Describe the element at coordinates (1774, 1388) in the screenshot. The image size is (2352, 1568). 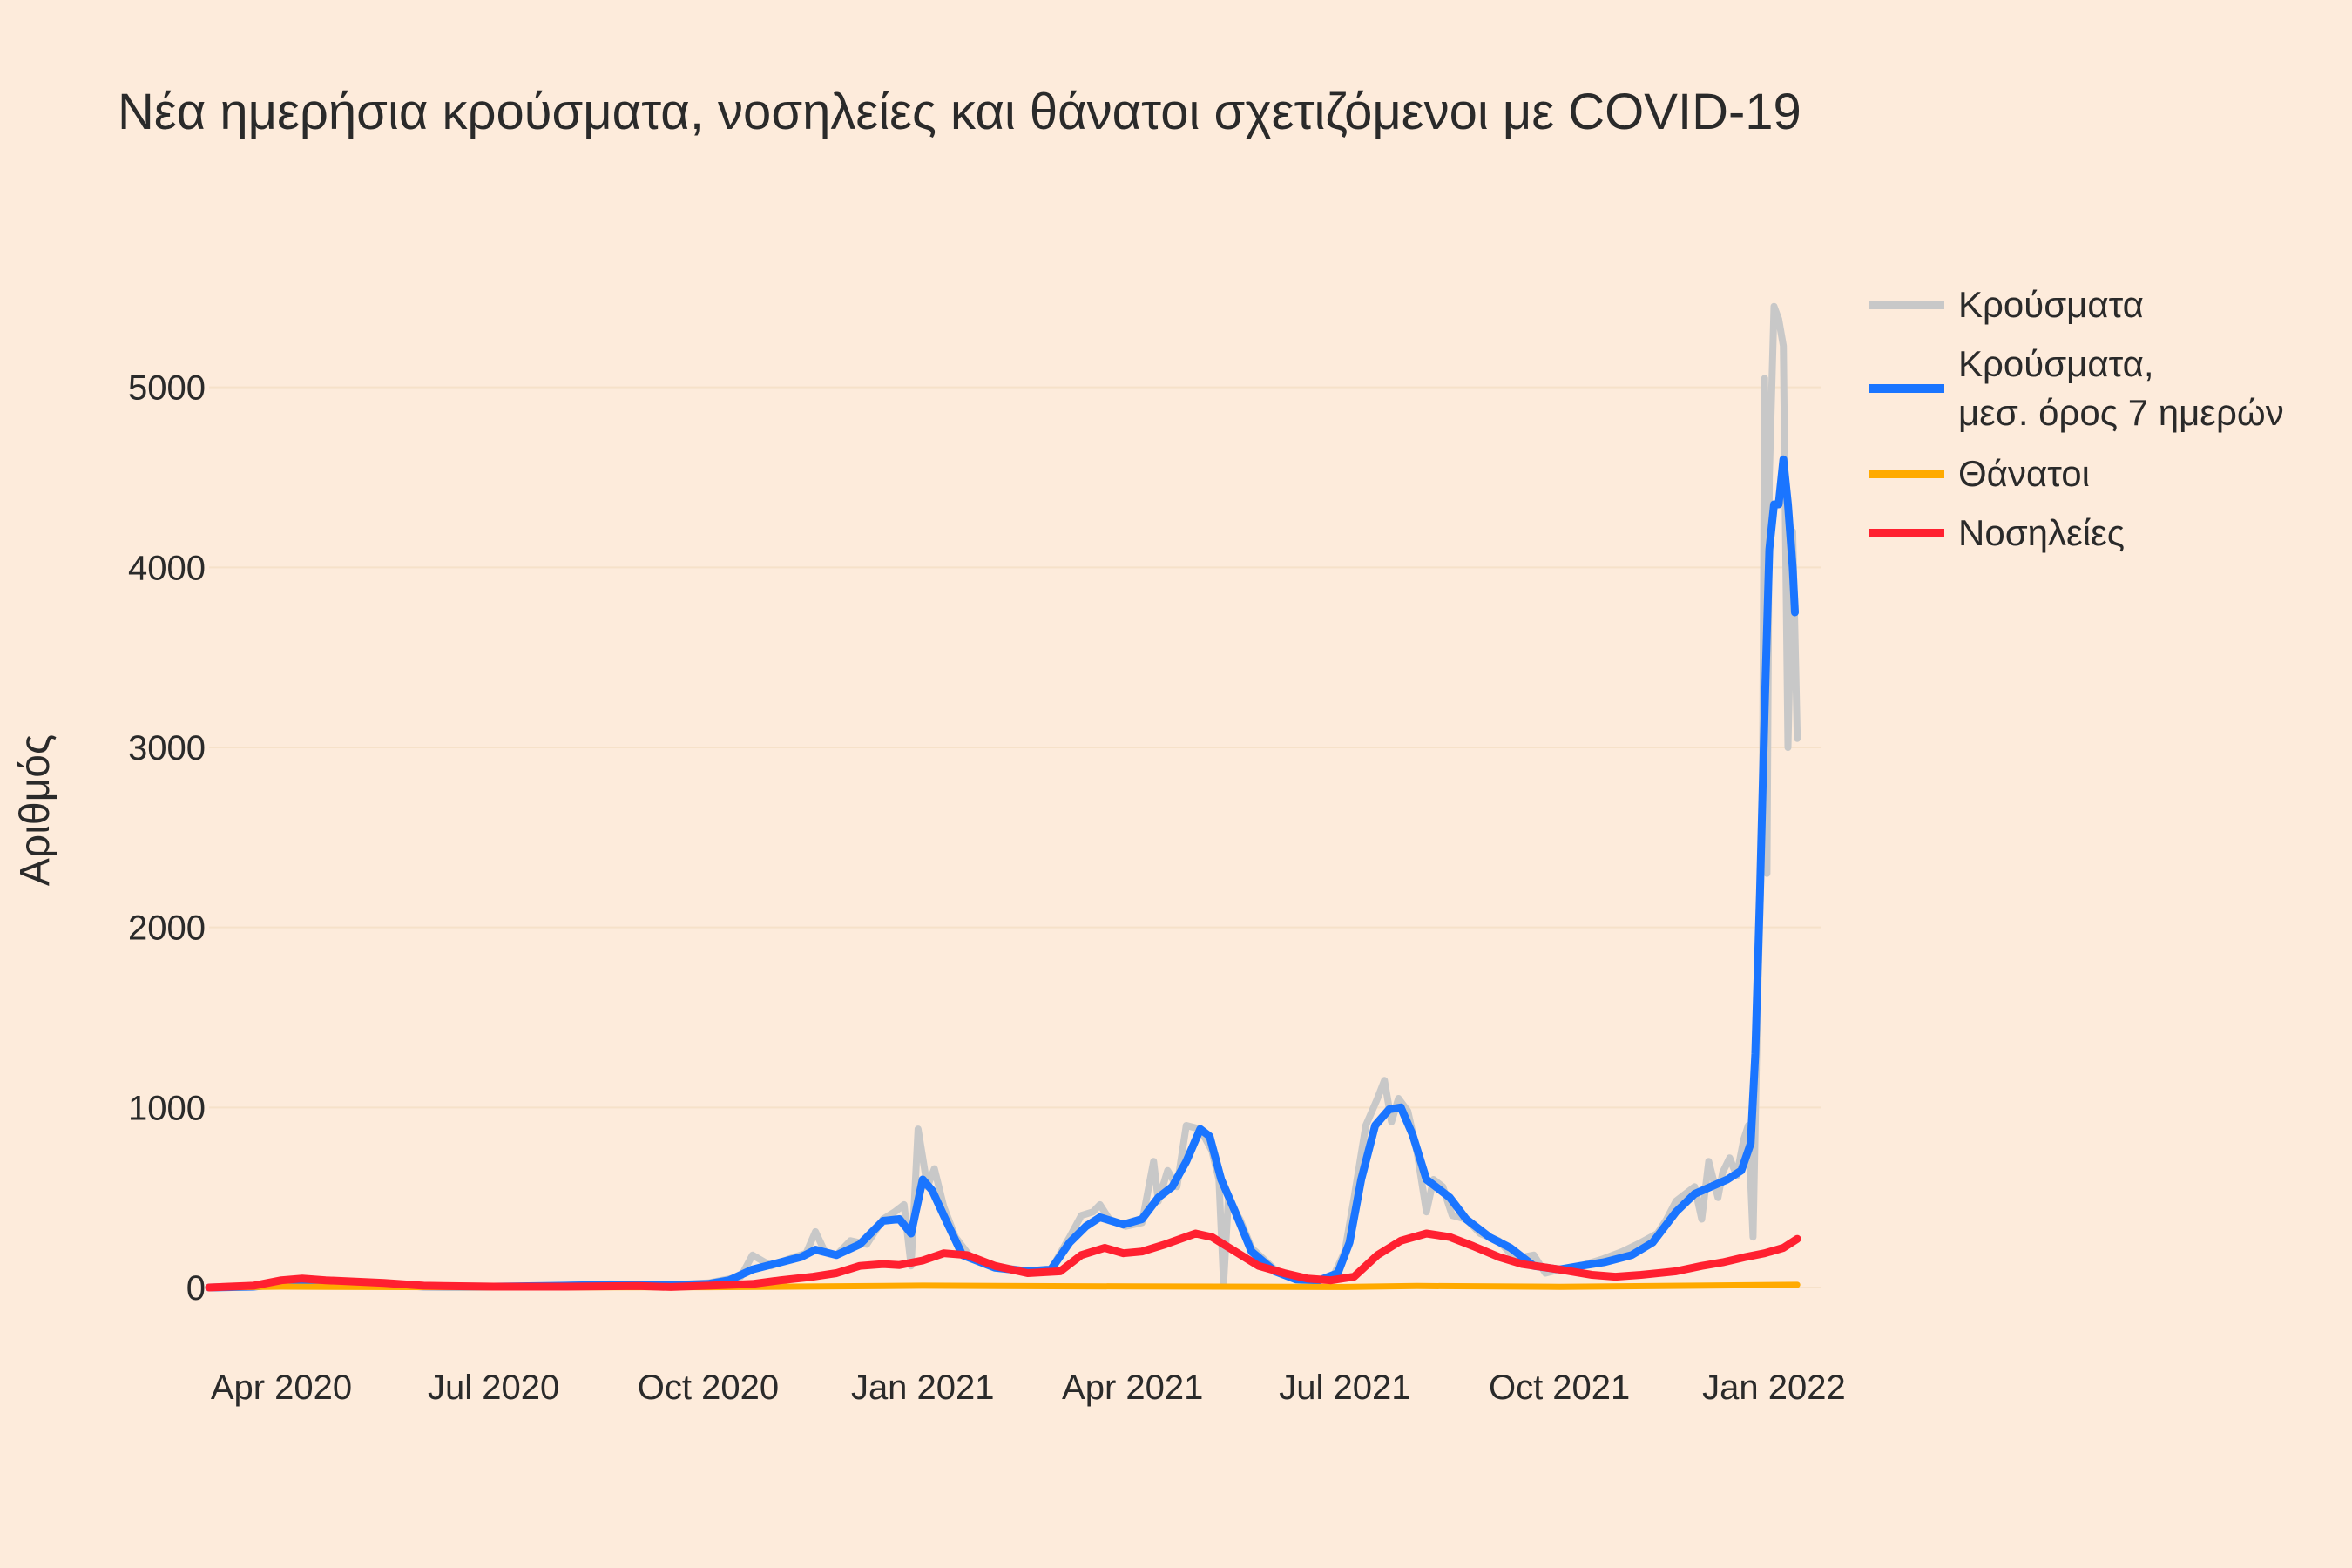
I see `x-tick-label: Jan 2022` at that location.